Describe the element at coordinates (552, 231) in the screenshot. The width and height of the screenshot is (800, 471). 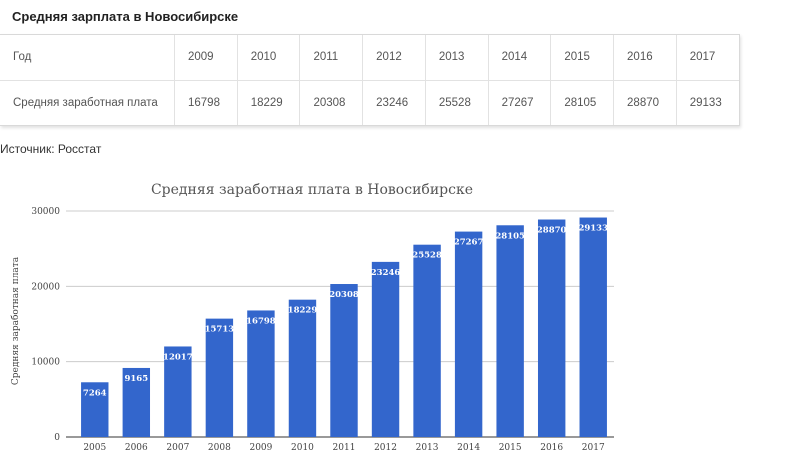
I see `bar-value-label: 28870` at that location.